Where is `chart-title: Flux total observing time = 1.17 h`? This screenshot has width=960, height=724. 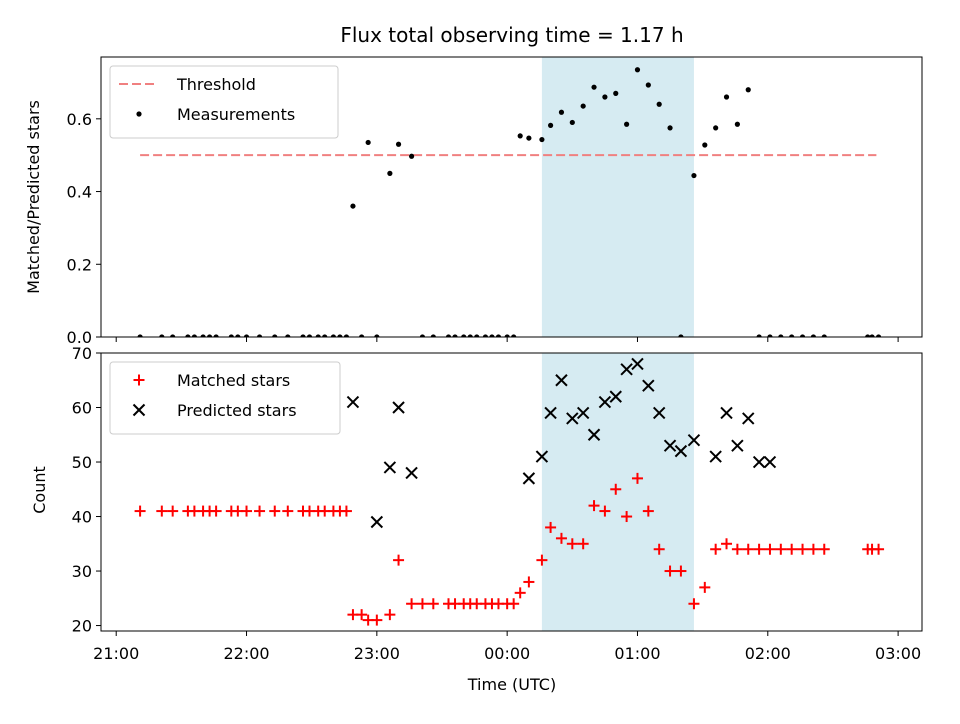
chart-title: Flux total observing time = 1.17 h is located at coordinates (511, 35).